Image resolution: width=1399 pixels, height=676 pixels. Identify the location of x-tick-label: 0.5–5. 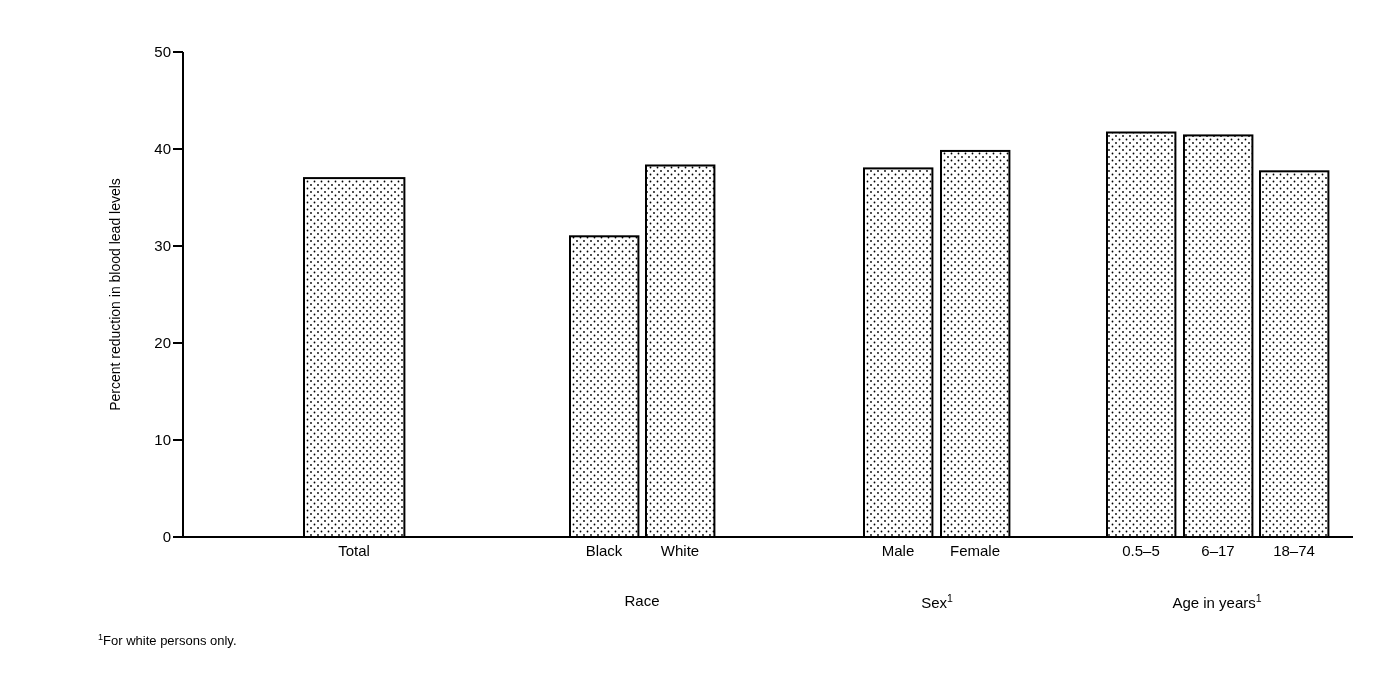
(1141, 550).